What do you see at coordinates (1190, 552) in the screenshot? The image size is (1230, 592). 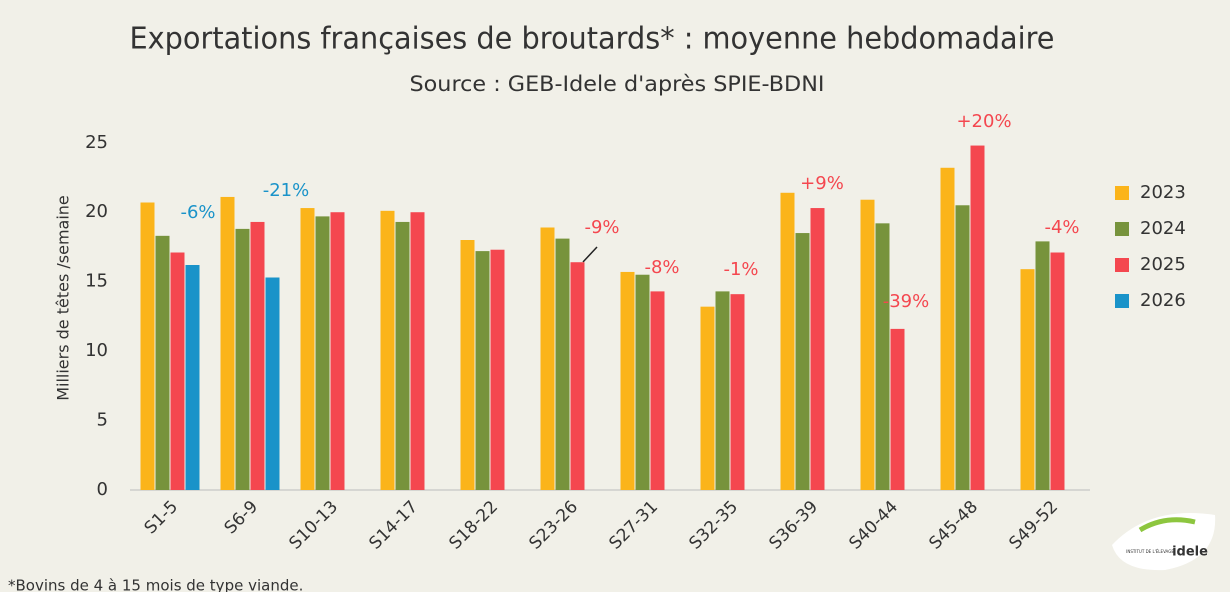 I see `logo-name: idele` at bounding box center [1190, 552].